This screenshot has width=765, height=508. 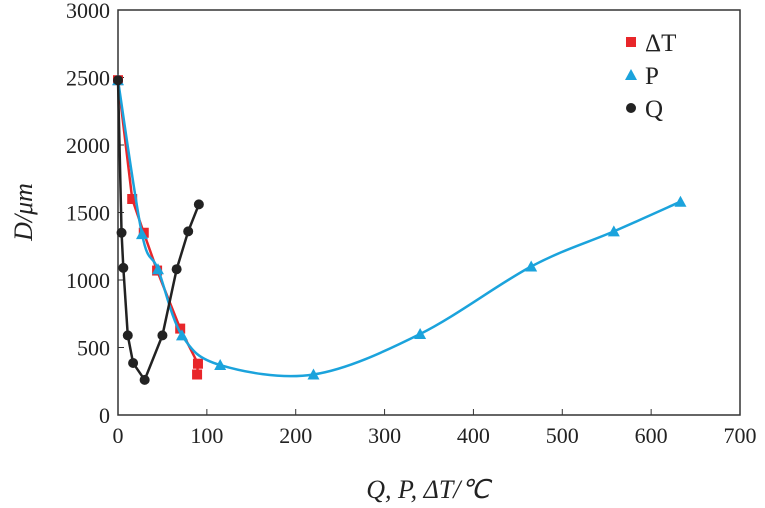 What do you see at coordinates (158, 231) in the screenshot?
I see `series-q-line` at bounding box center [158, 231].